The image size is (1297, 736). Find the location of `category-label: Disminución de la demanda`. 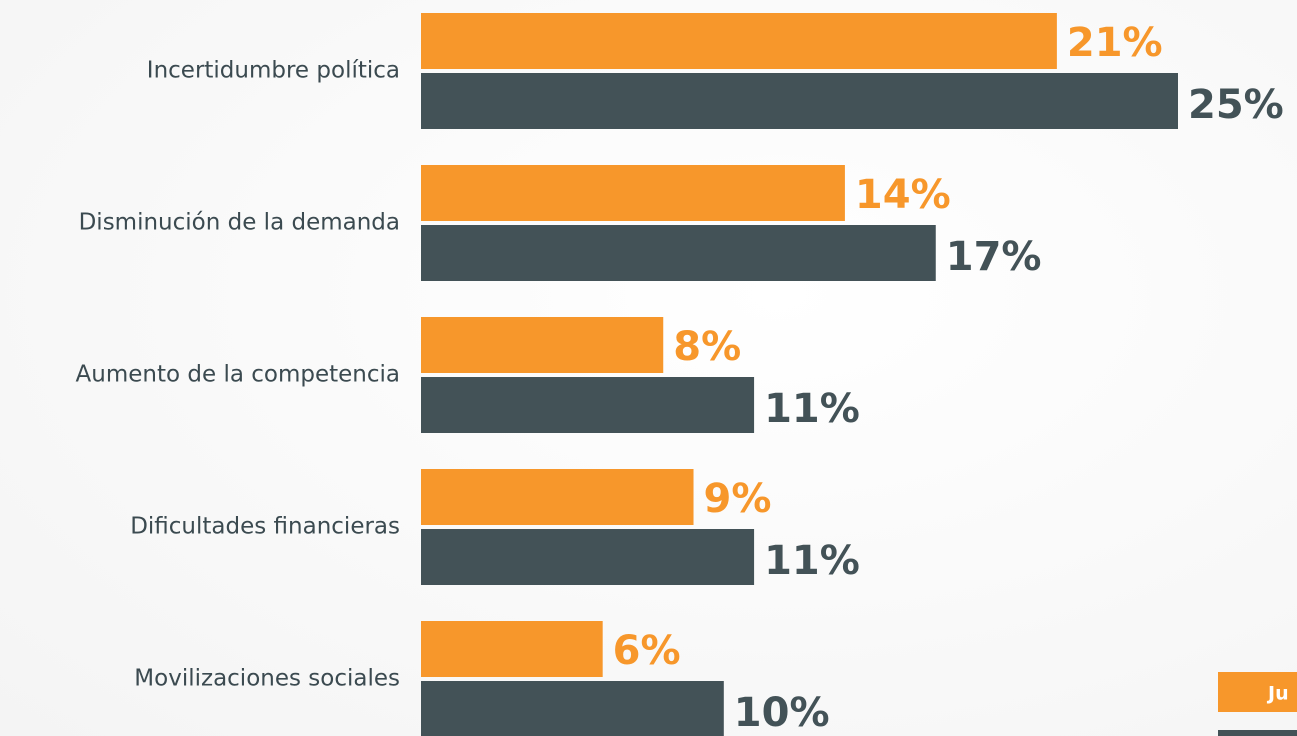

category-label: Disminución de la demanda is located at coordinates (239, 223).